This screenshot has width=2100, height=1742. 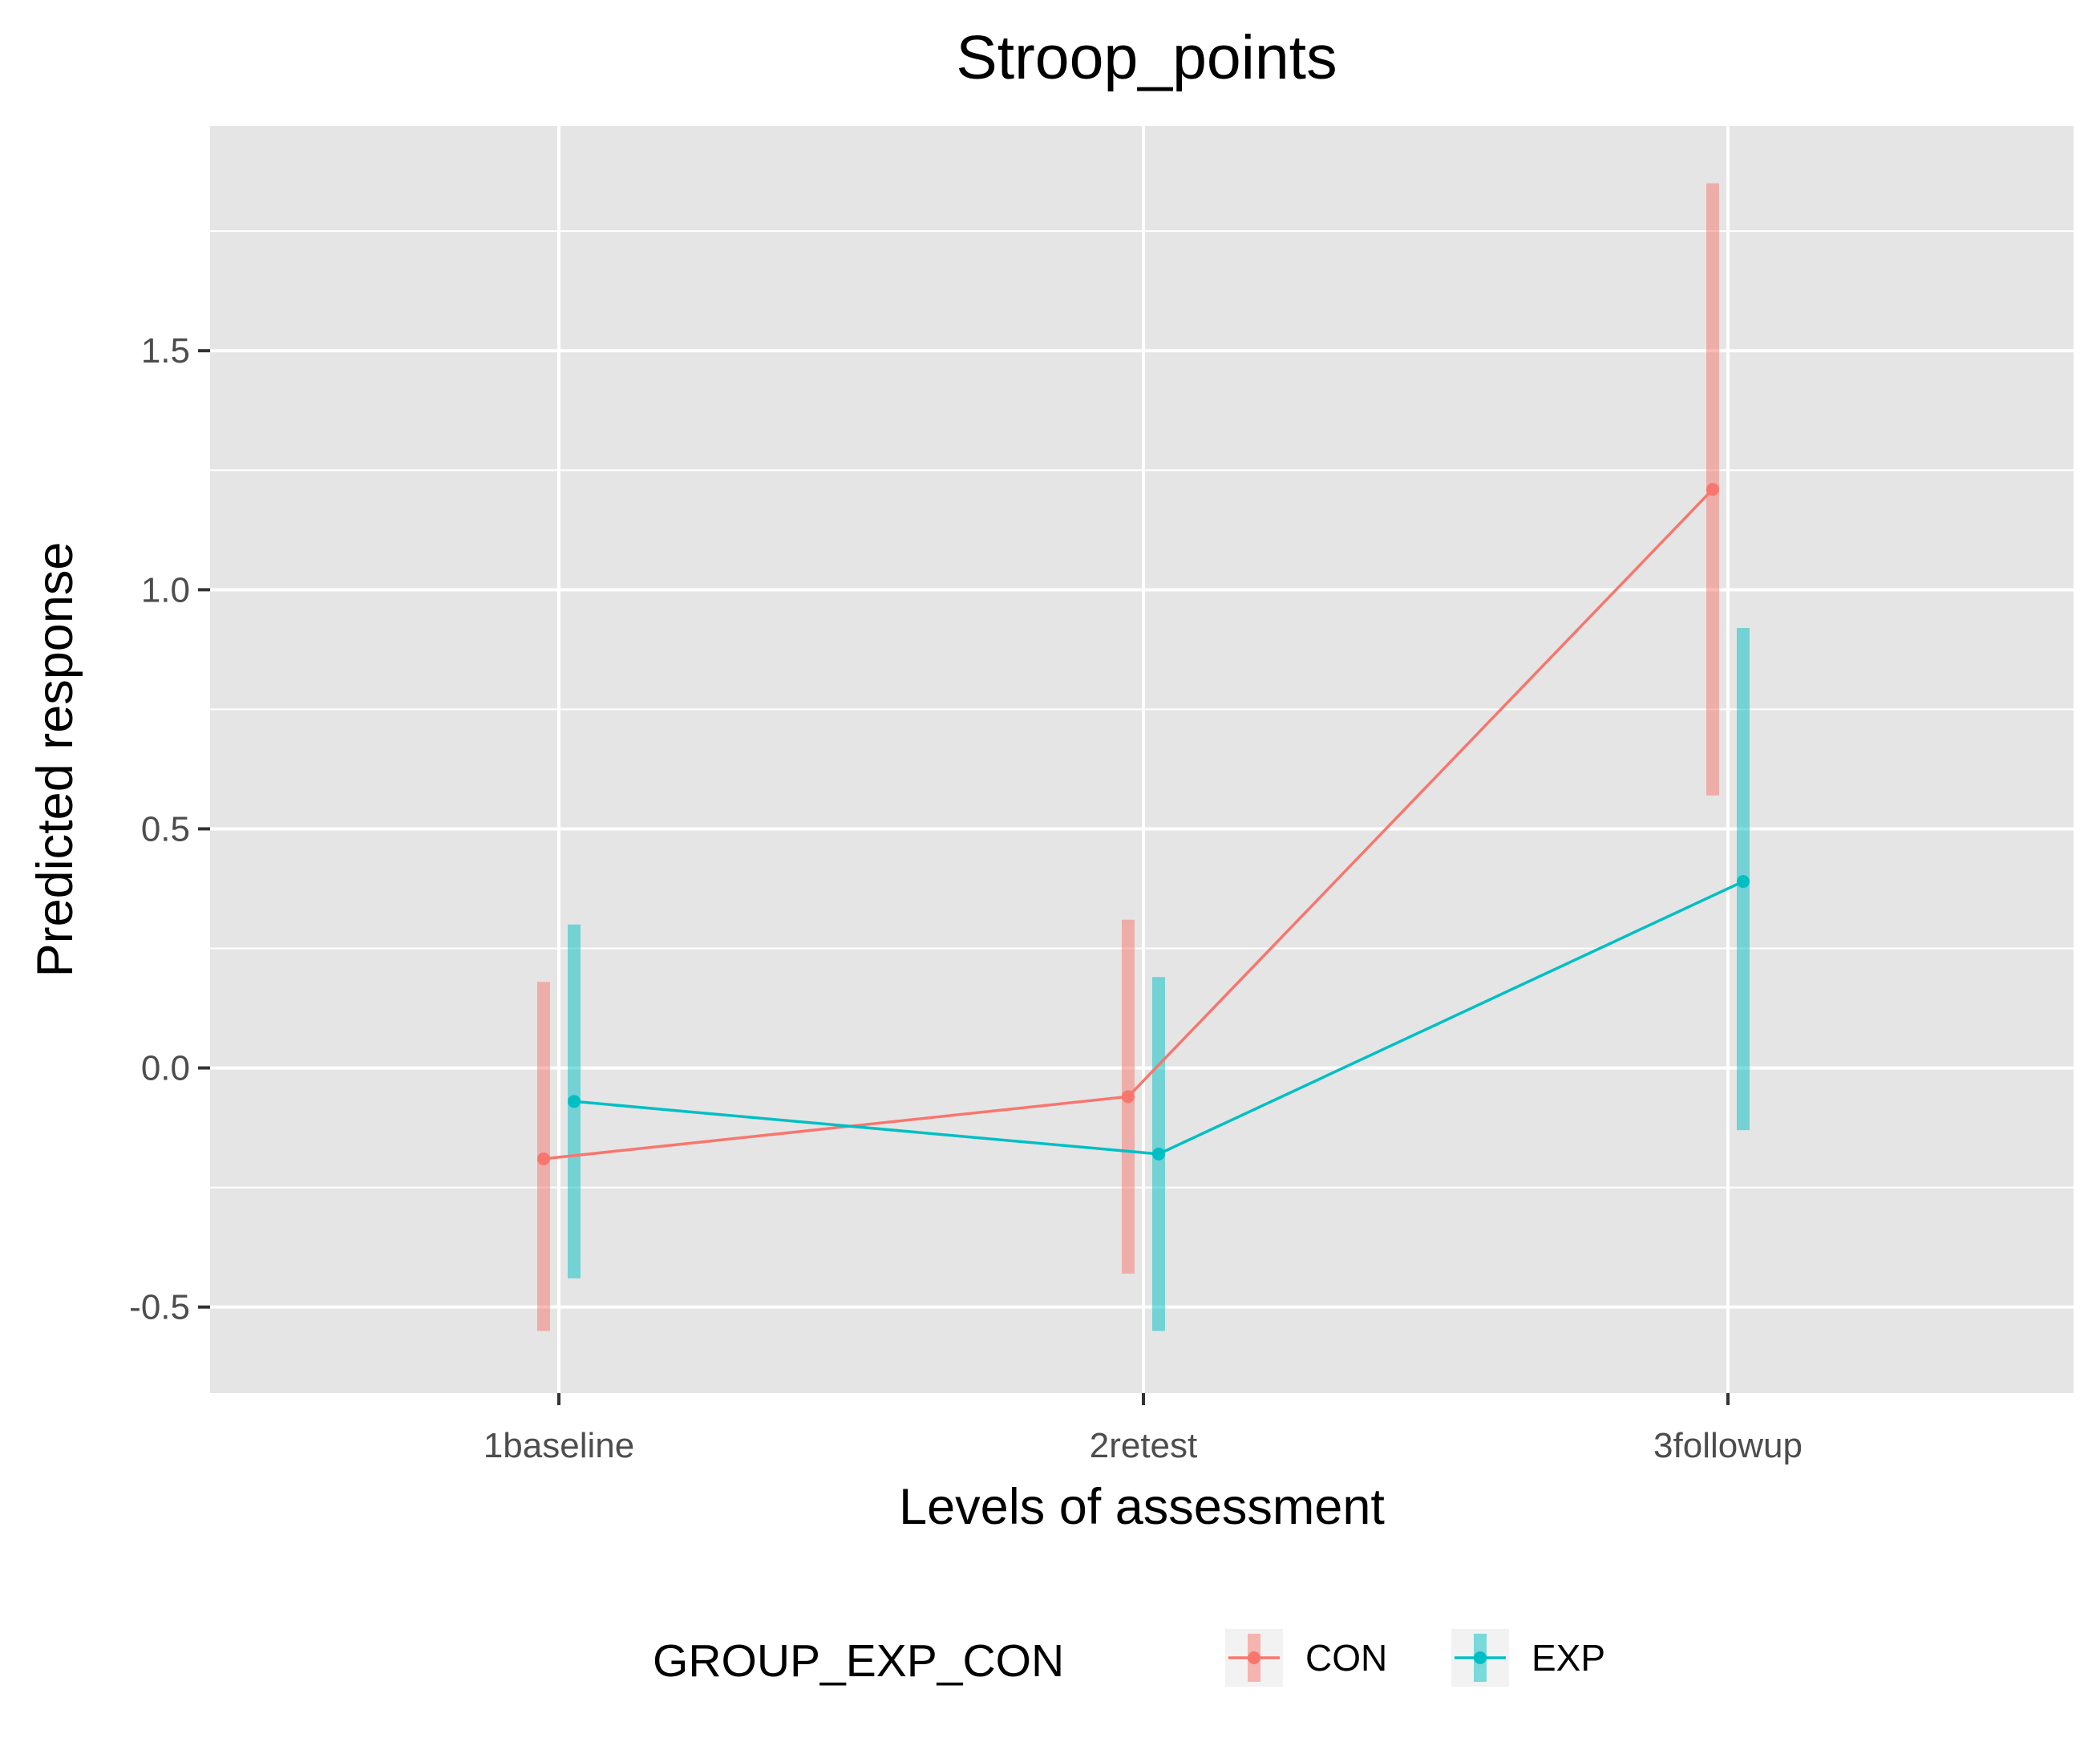 What do you see at coordinates (165, 590) in the screenshot?
I see `y-tick-label: 1.0` at bounding box center [165, 590].